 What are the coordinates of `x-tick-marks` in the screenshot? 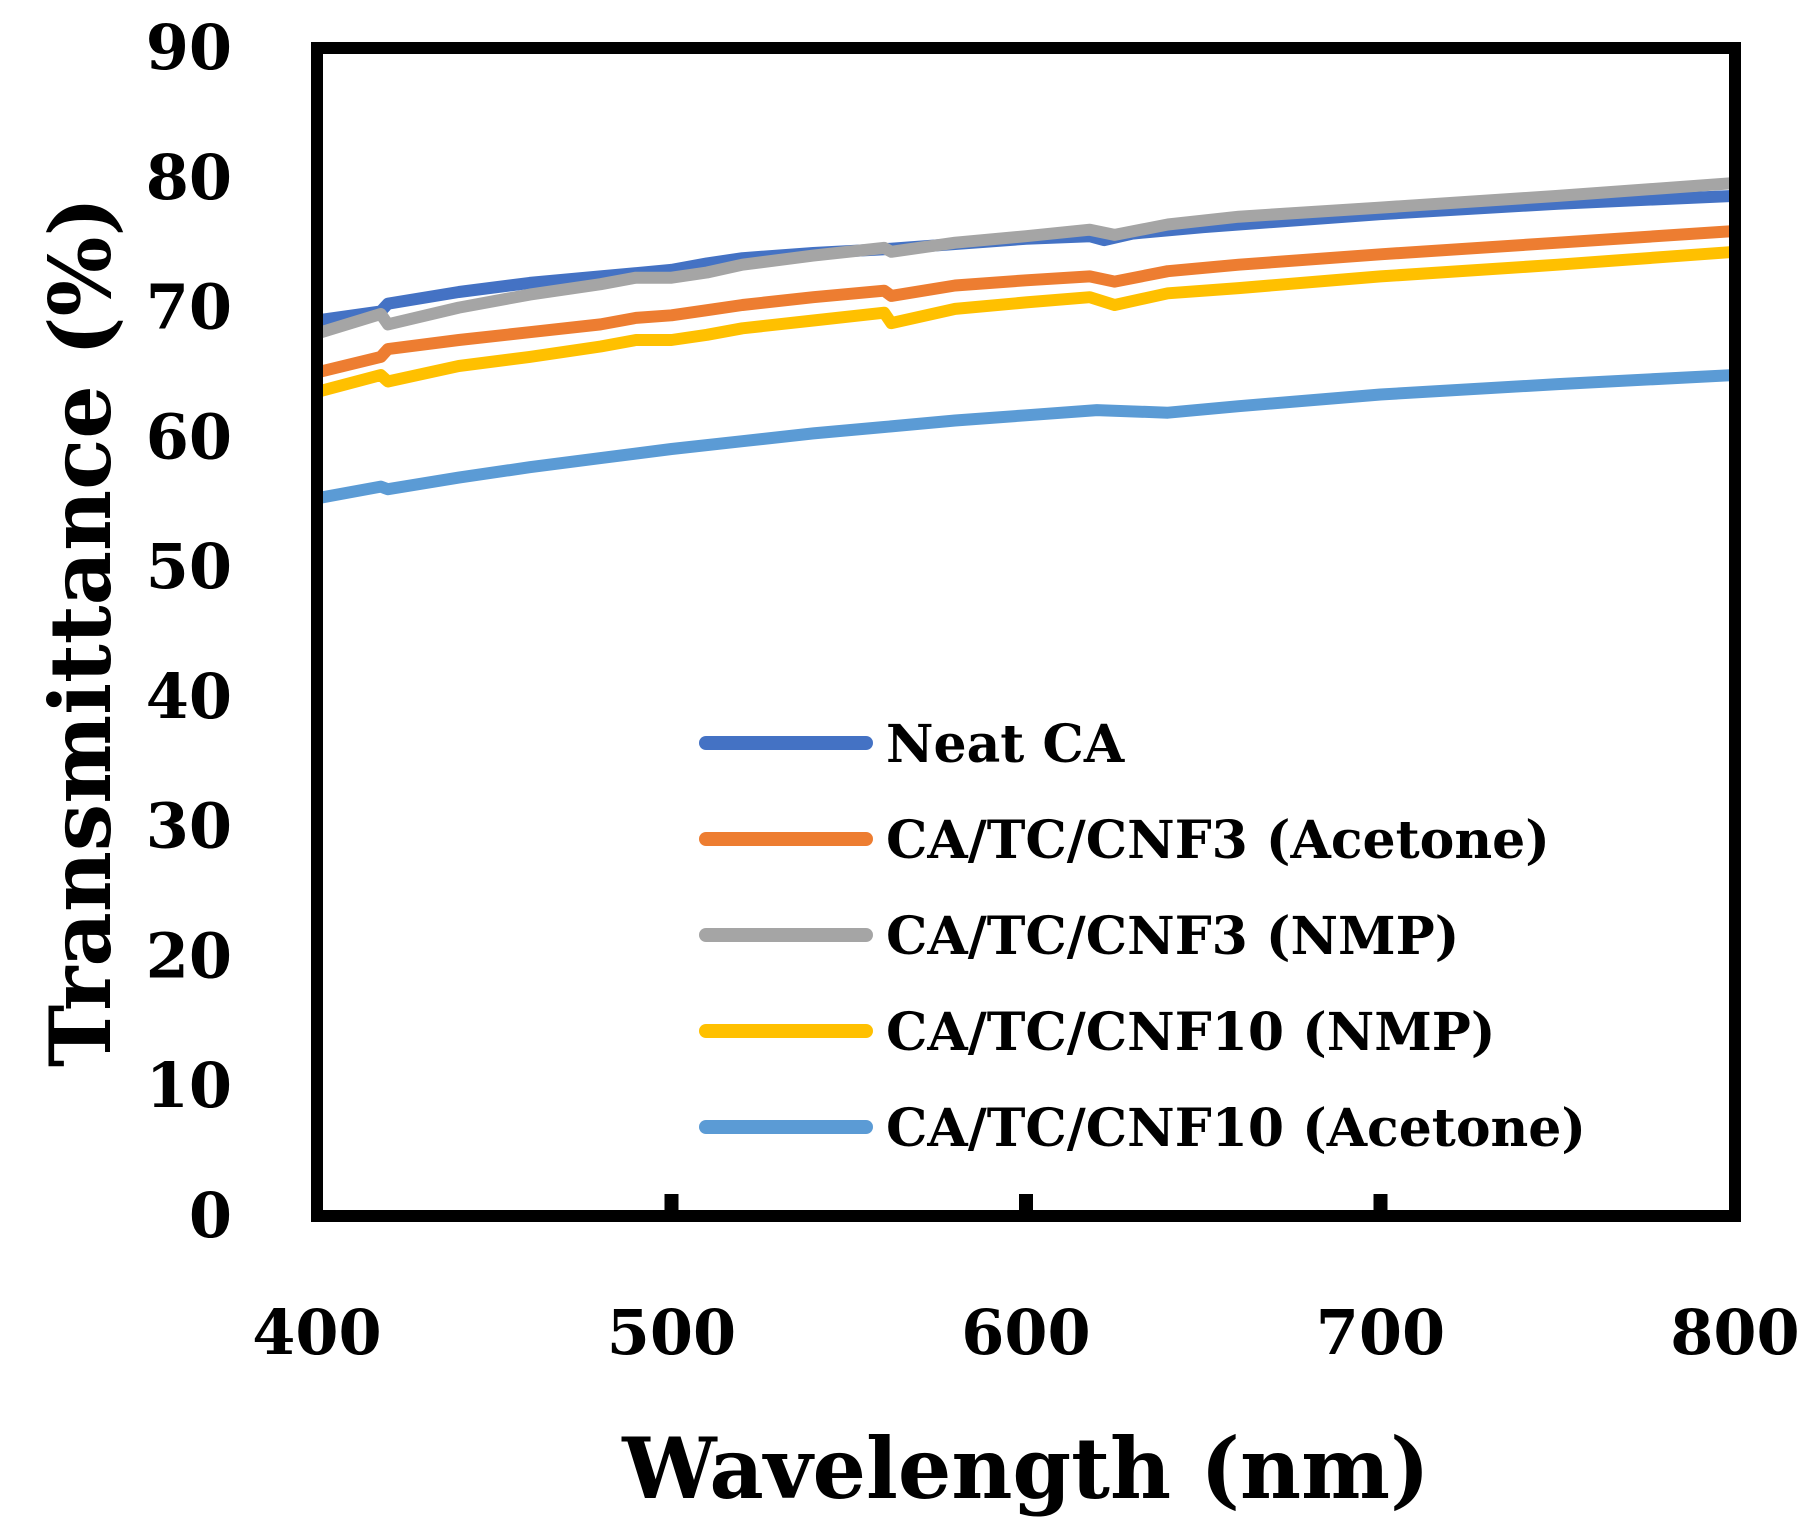 It's located at (1026, 1205).